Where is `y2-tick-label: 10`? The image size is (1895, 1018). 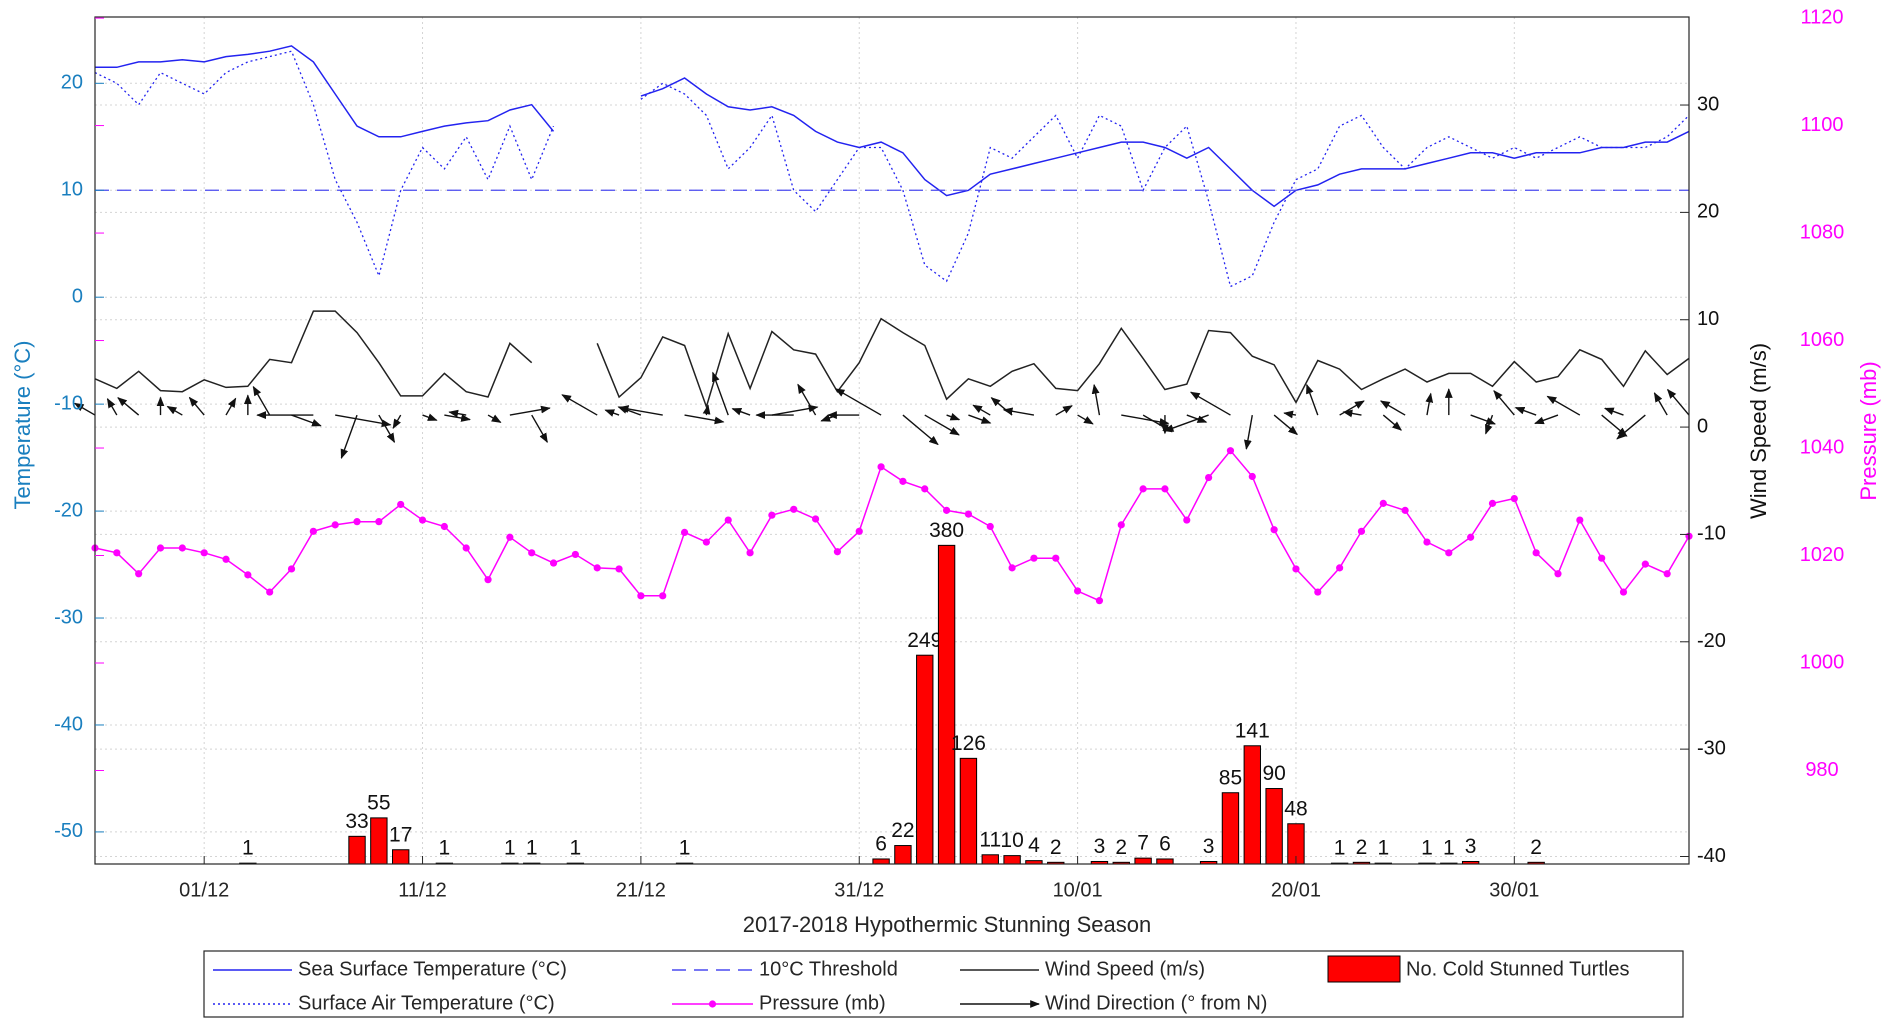 y2-tick-label: 10 is located at coordinates (1708, 319).